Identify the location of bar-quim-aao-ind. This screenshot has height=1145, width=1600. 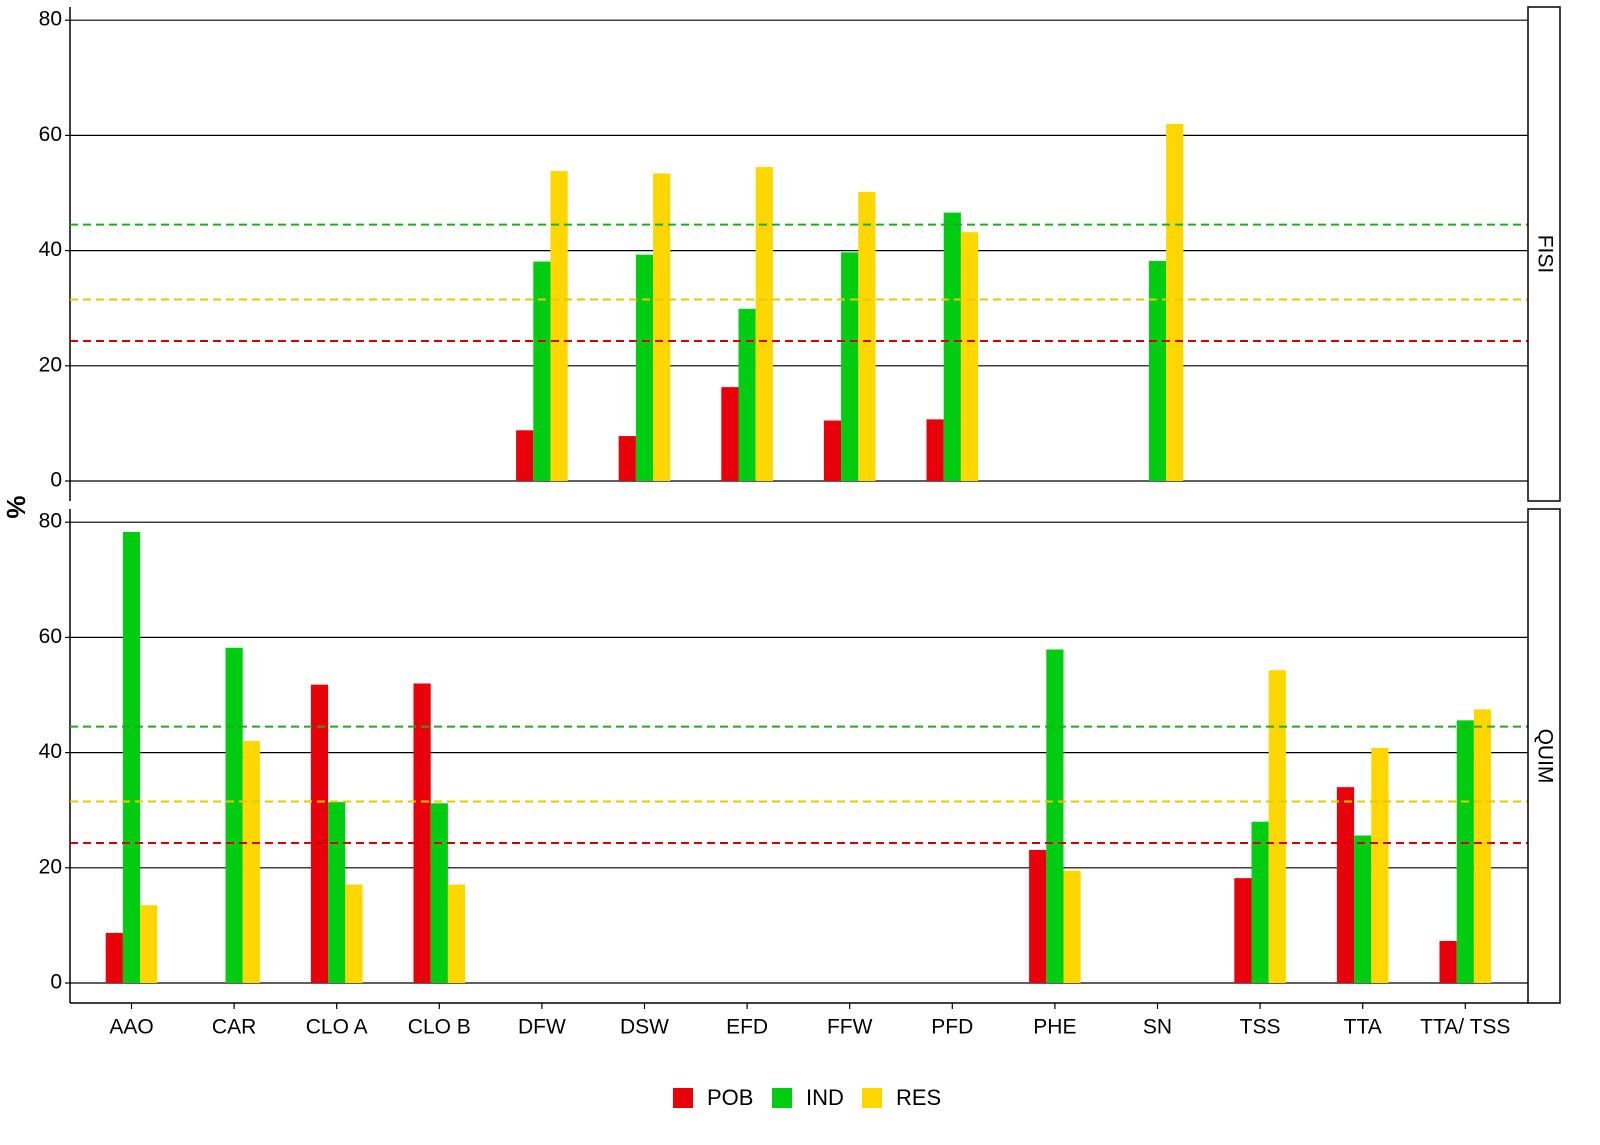
(131, 757).